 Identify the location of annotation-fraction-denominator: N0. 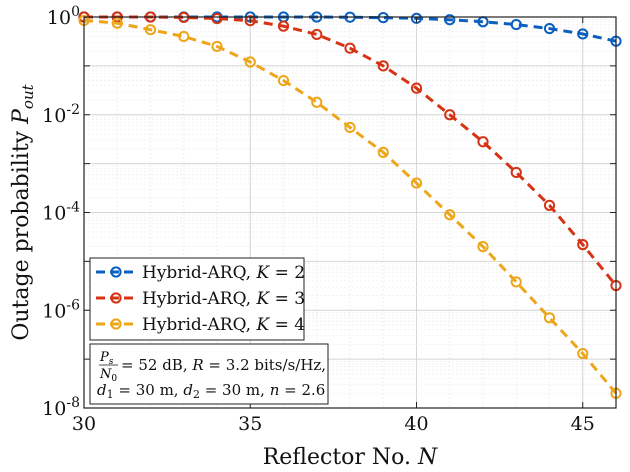
(108, 375).